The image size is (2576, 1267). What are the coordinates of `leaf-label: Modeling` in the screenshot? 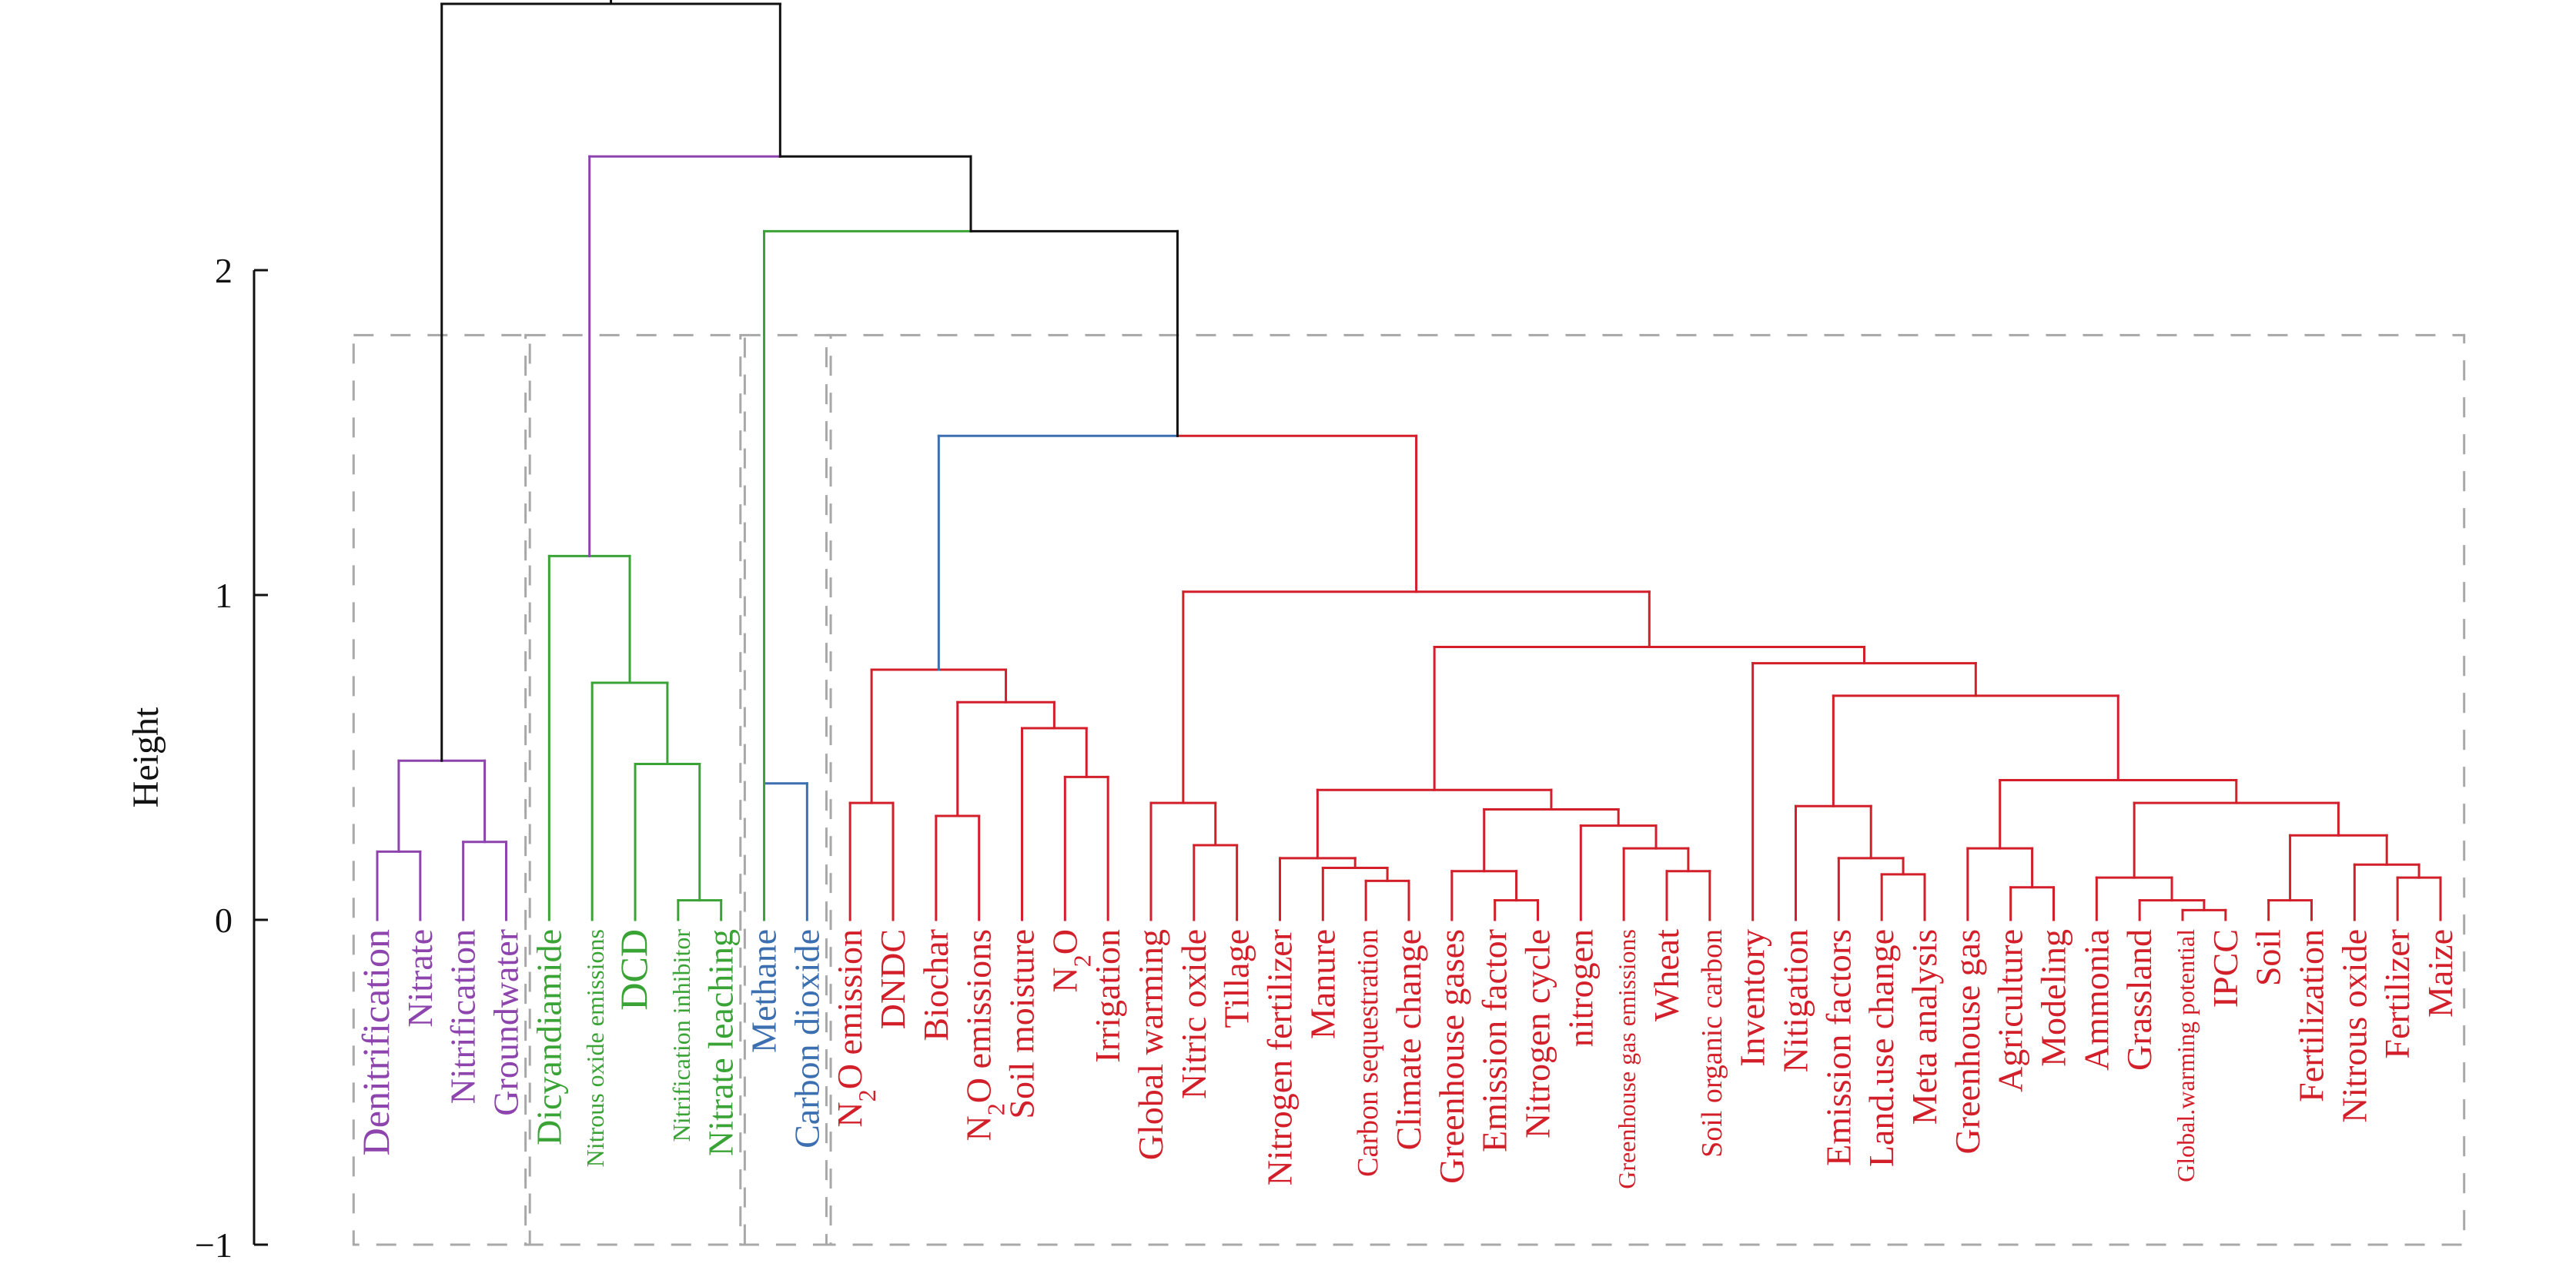 It's located at (2054, 998).